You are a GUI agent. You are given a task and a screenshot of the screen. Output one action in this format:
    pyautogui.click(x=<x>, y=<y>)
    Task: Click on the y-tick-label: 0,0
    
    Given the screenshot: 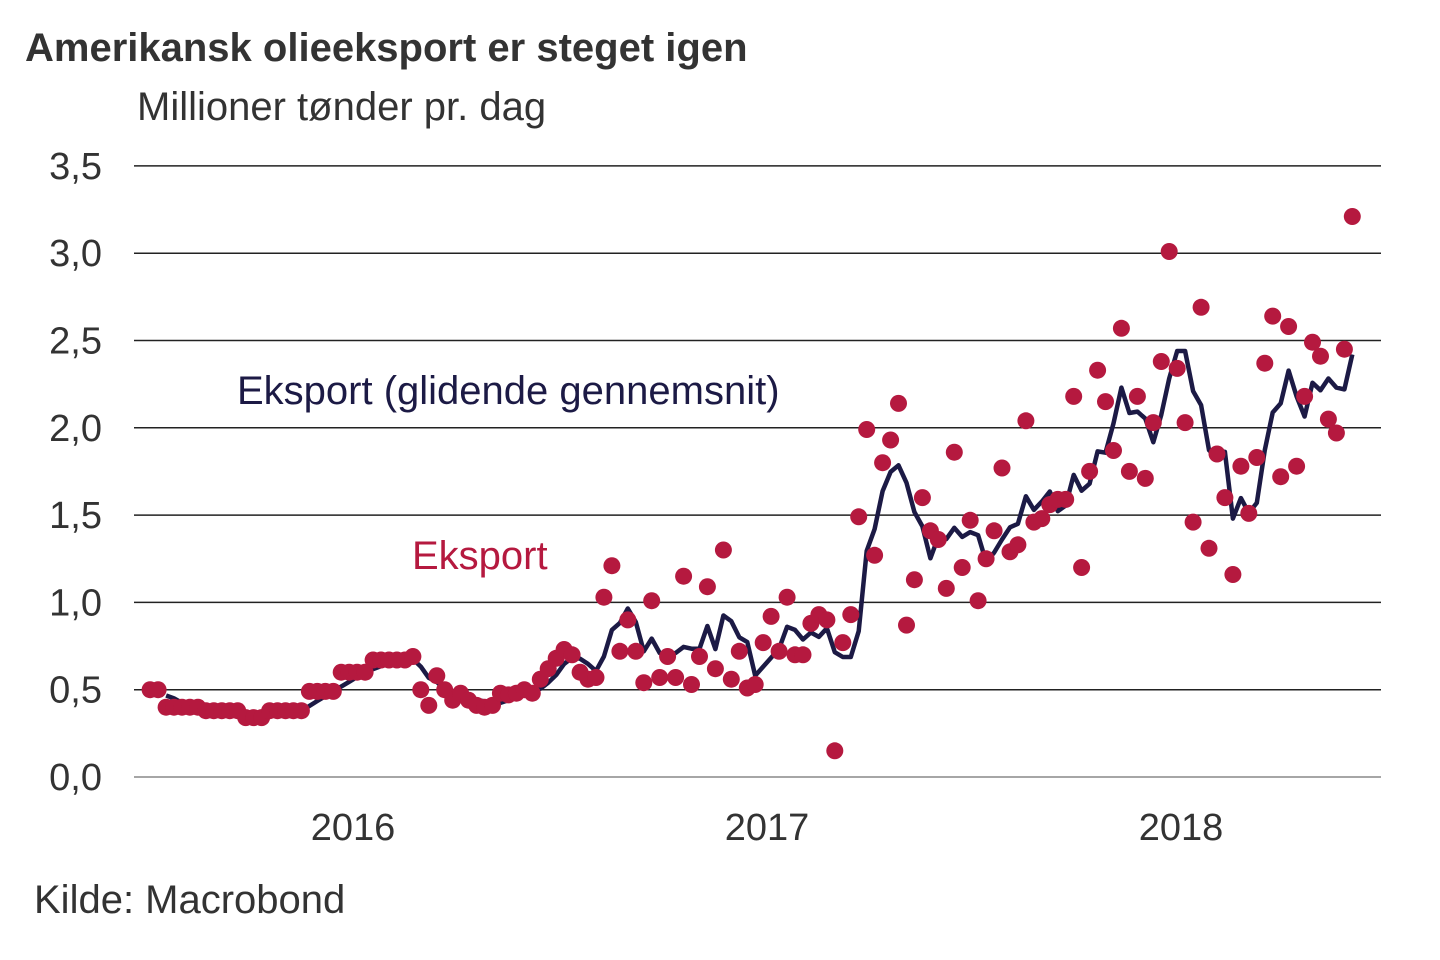 What is the action you would take?
    pyautogui.click(x=75, y=778)
    